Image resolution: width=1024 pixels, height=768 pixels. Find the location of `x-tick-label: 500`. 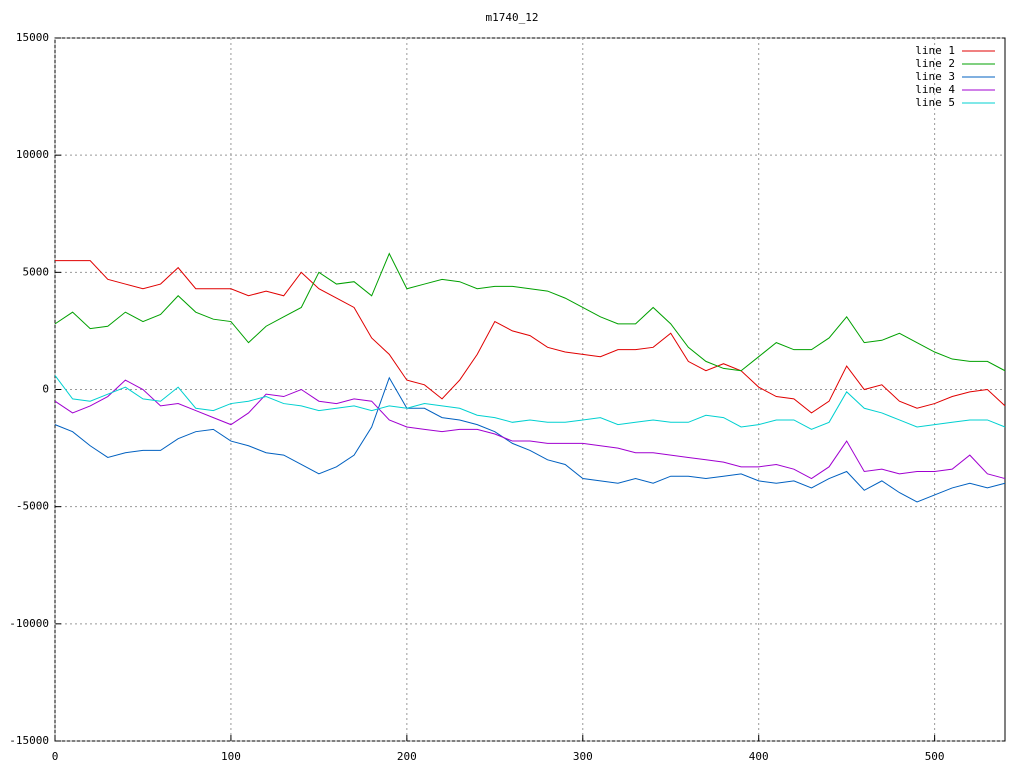

x-tick-label: 500 is located at coordinates (935, 756).